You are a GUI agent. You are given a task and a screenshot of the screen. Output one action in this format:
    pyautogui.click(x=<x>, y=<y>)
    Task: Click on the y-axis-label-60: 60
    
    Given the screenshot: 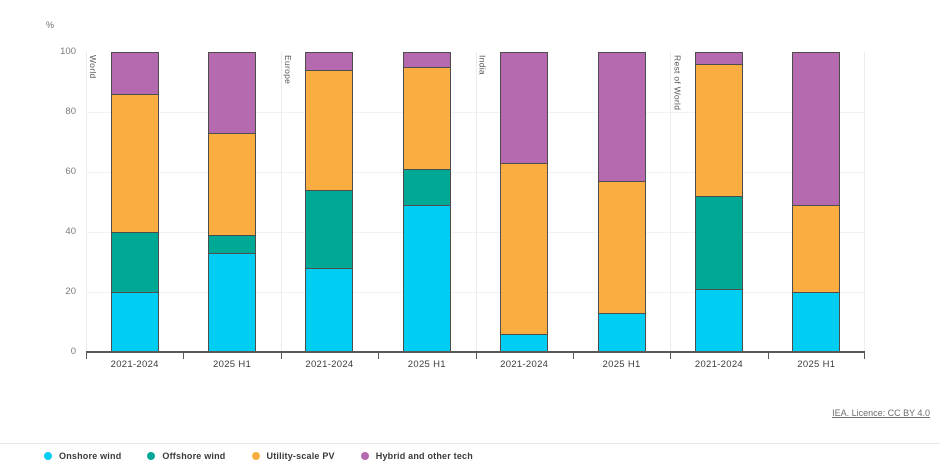 What is the action you would take?
    pyautogui.click(x=70, y=171)
    